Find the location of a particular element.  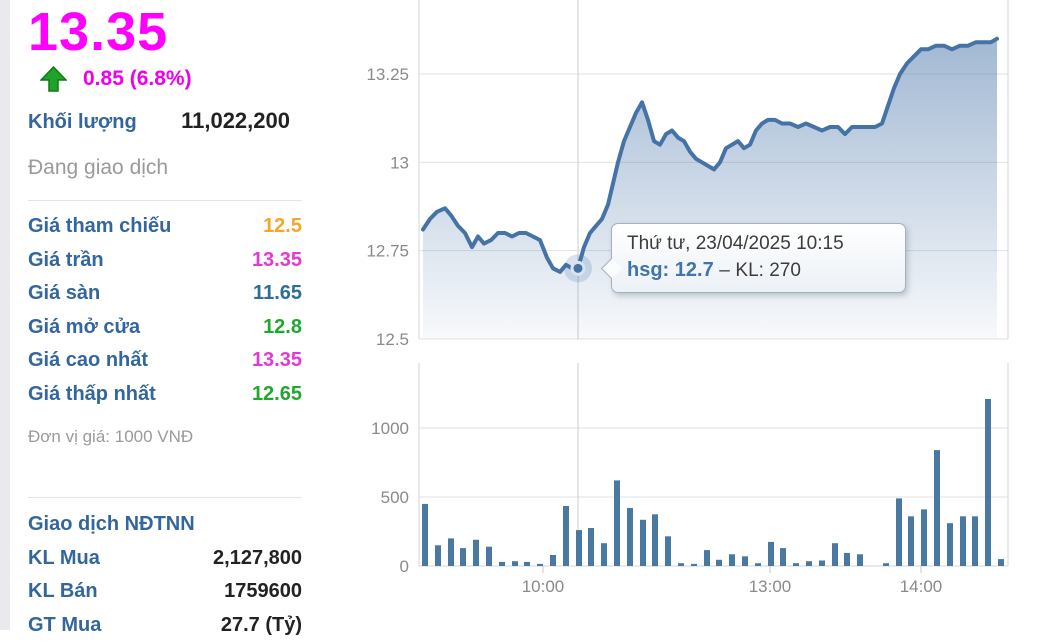

foreign-trade-label: KL Bán is located at coordinates (63, 592).